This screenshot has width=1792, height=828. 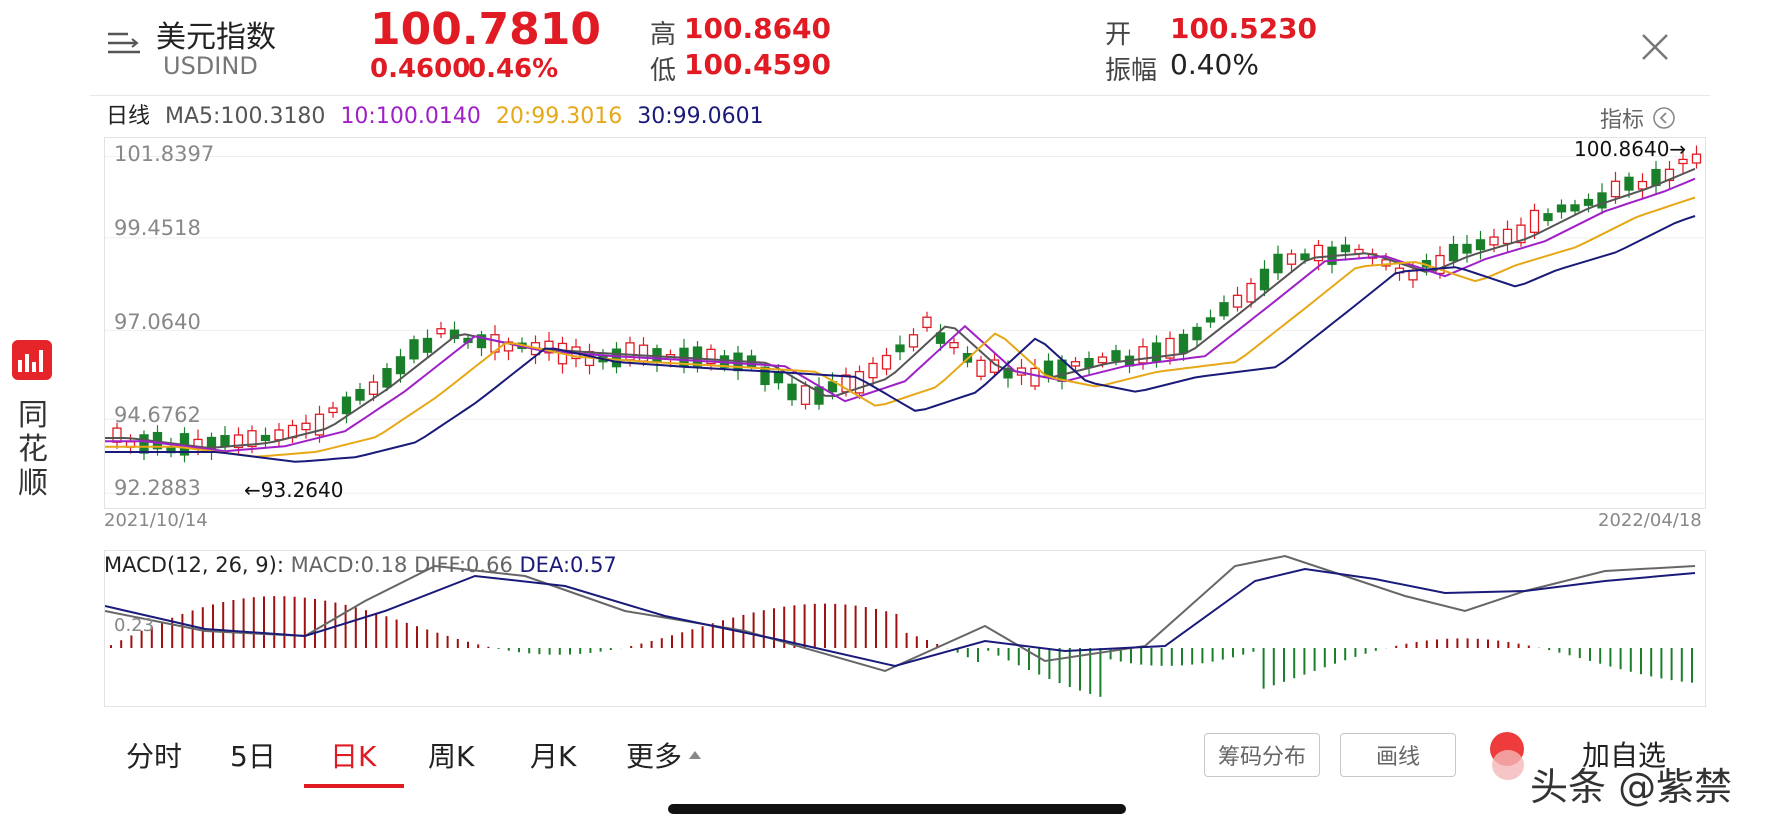 I want to click on menu-icon, so click(x=124, y=44).